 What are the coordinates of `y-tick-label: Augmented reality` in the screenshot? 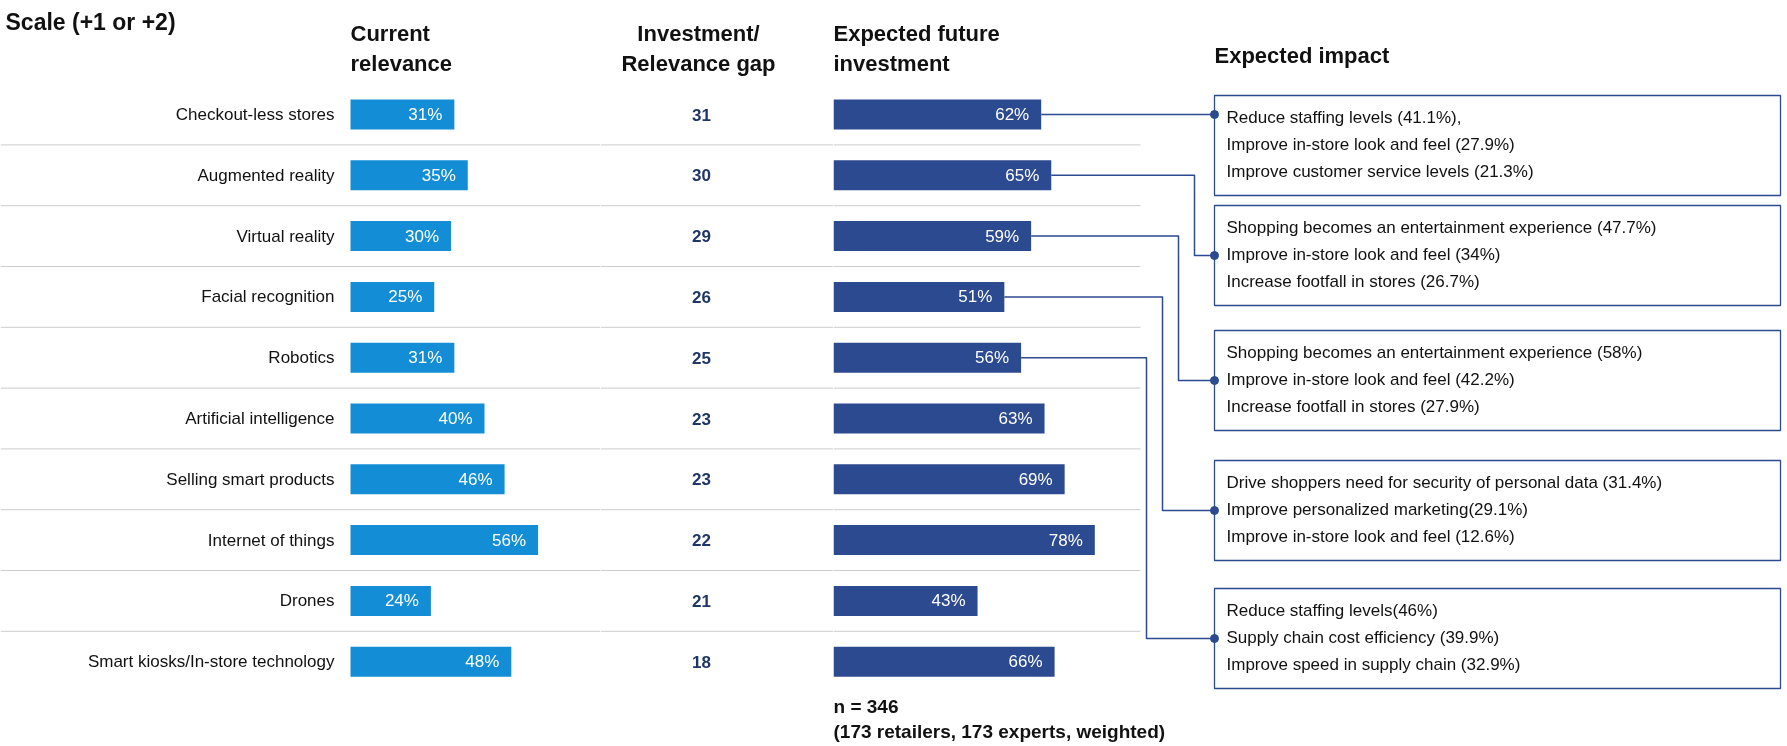 It's located at (266, 175).